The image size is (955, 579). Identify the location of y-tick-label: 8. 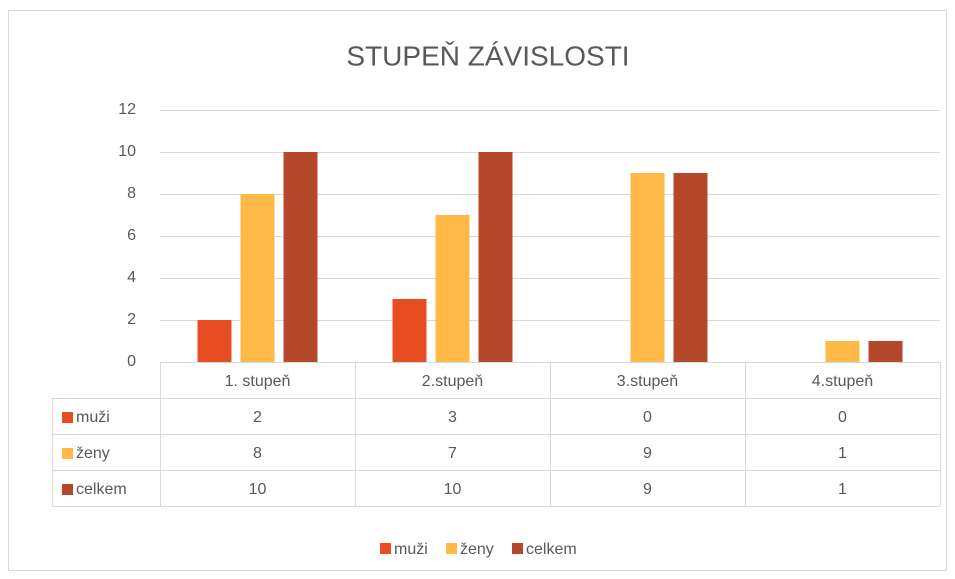
(131, 193).